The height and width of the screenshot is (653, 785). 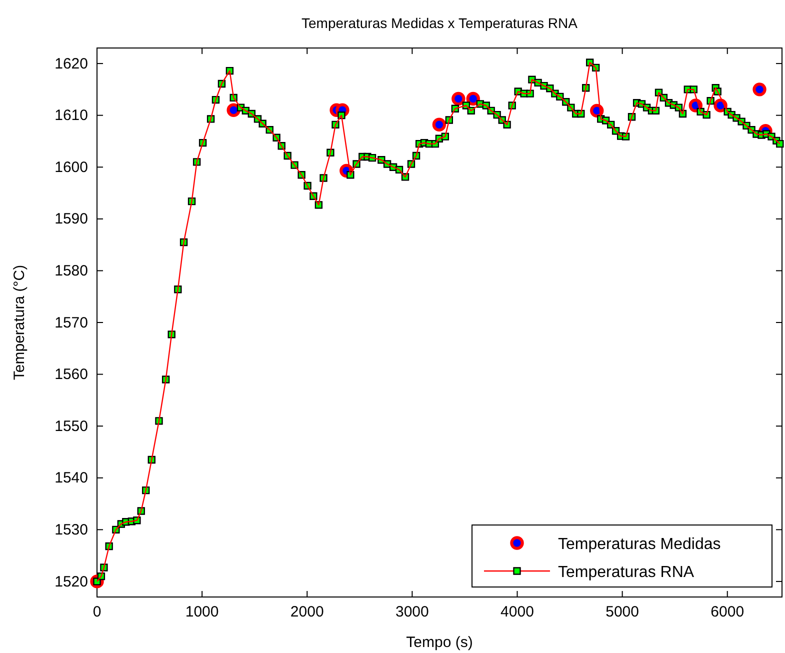 What do you see at coordinates (71, 271) in the screenshot?
I see `y-tick-label: 1580` at bounding box center [71, 271].